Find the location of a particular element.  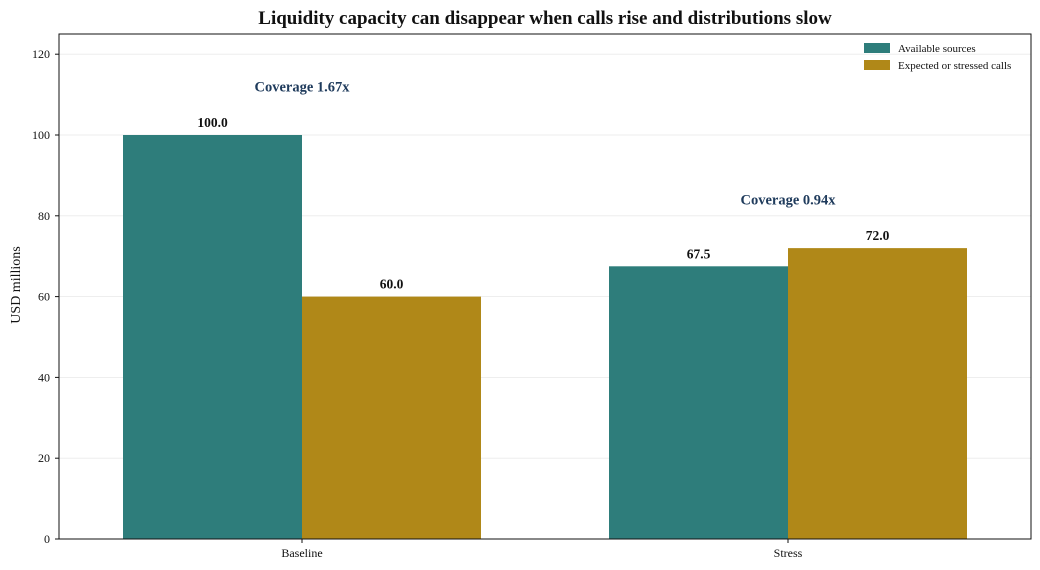

bar-value-label: 60.0 is located at coordinates (392, 284).